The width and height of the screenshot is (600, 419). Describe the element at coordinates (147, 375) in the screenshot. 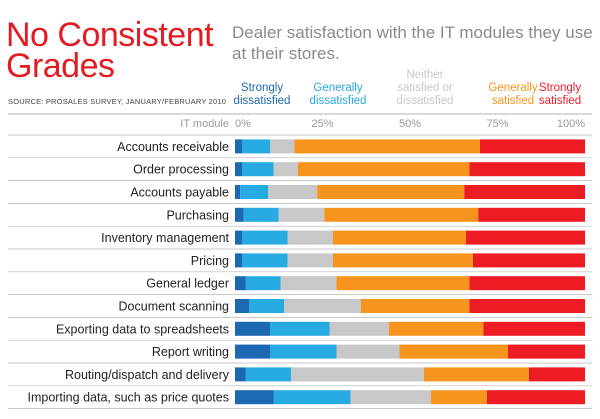

I see `category-label-11: Routing/dispatch and delivery` at that location.